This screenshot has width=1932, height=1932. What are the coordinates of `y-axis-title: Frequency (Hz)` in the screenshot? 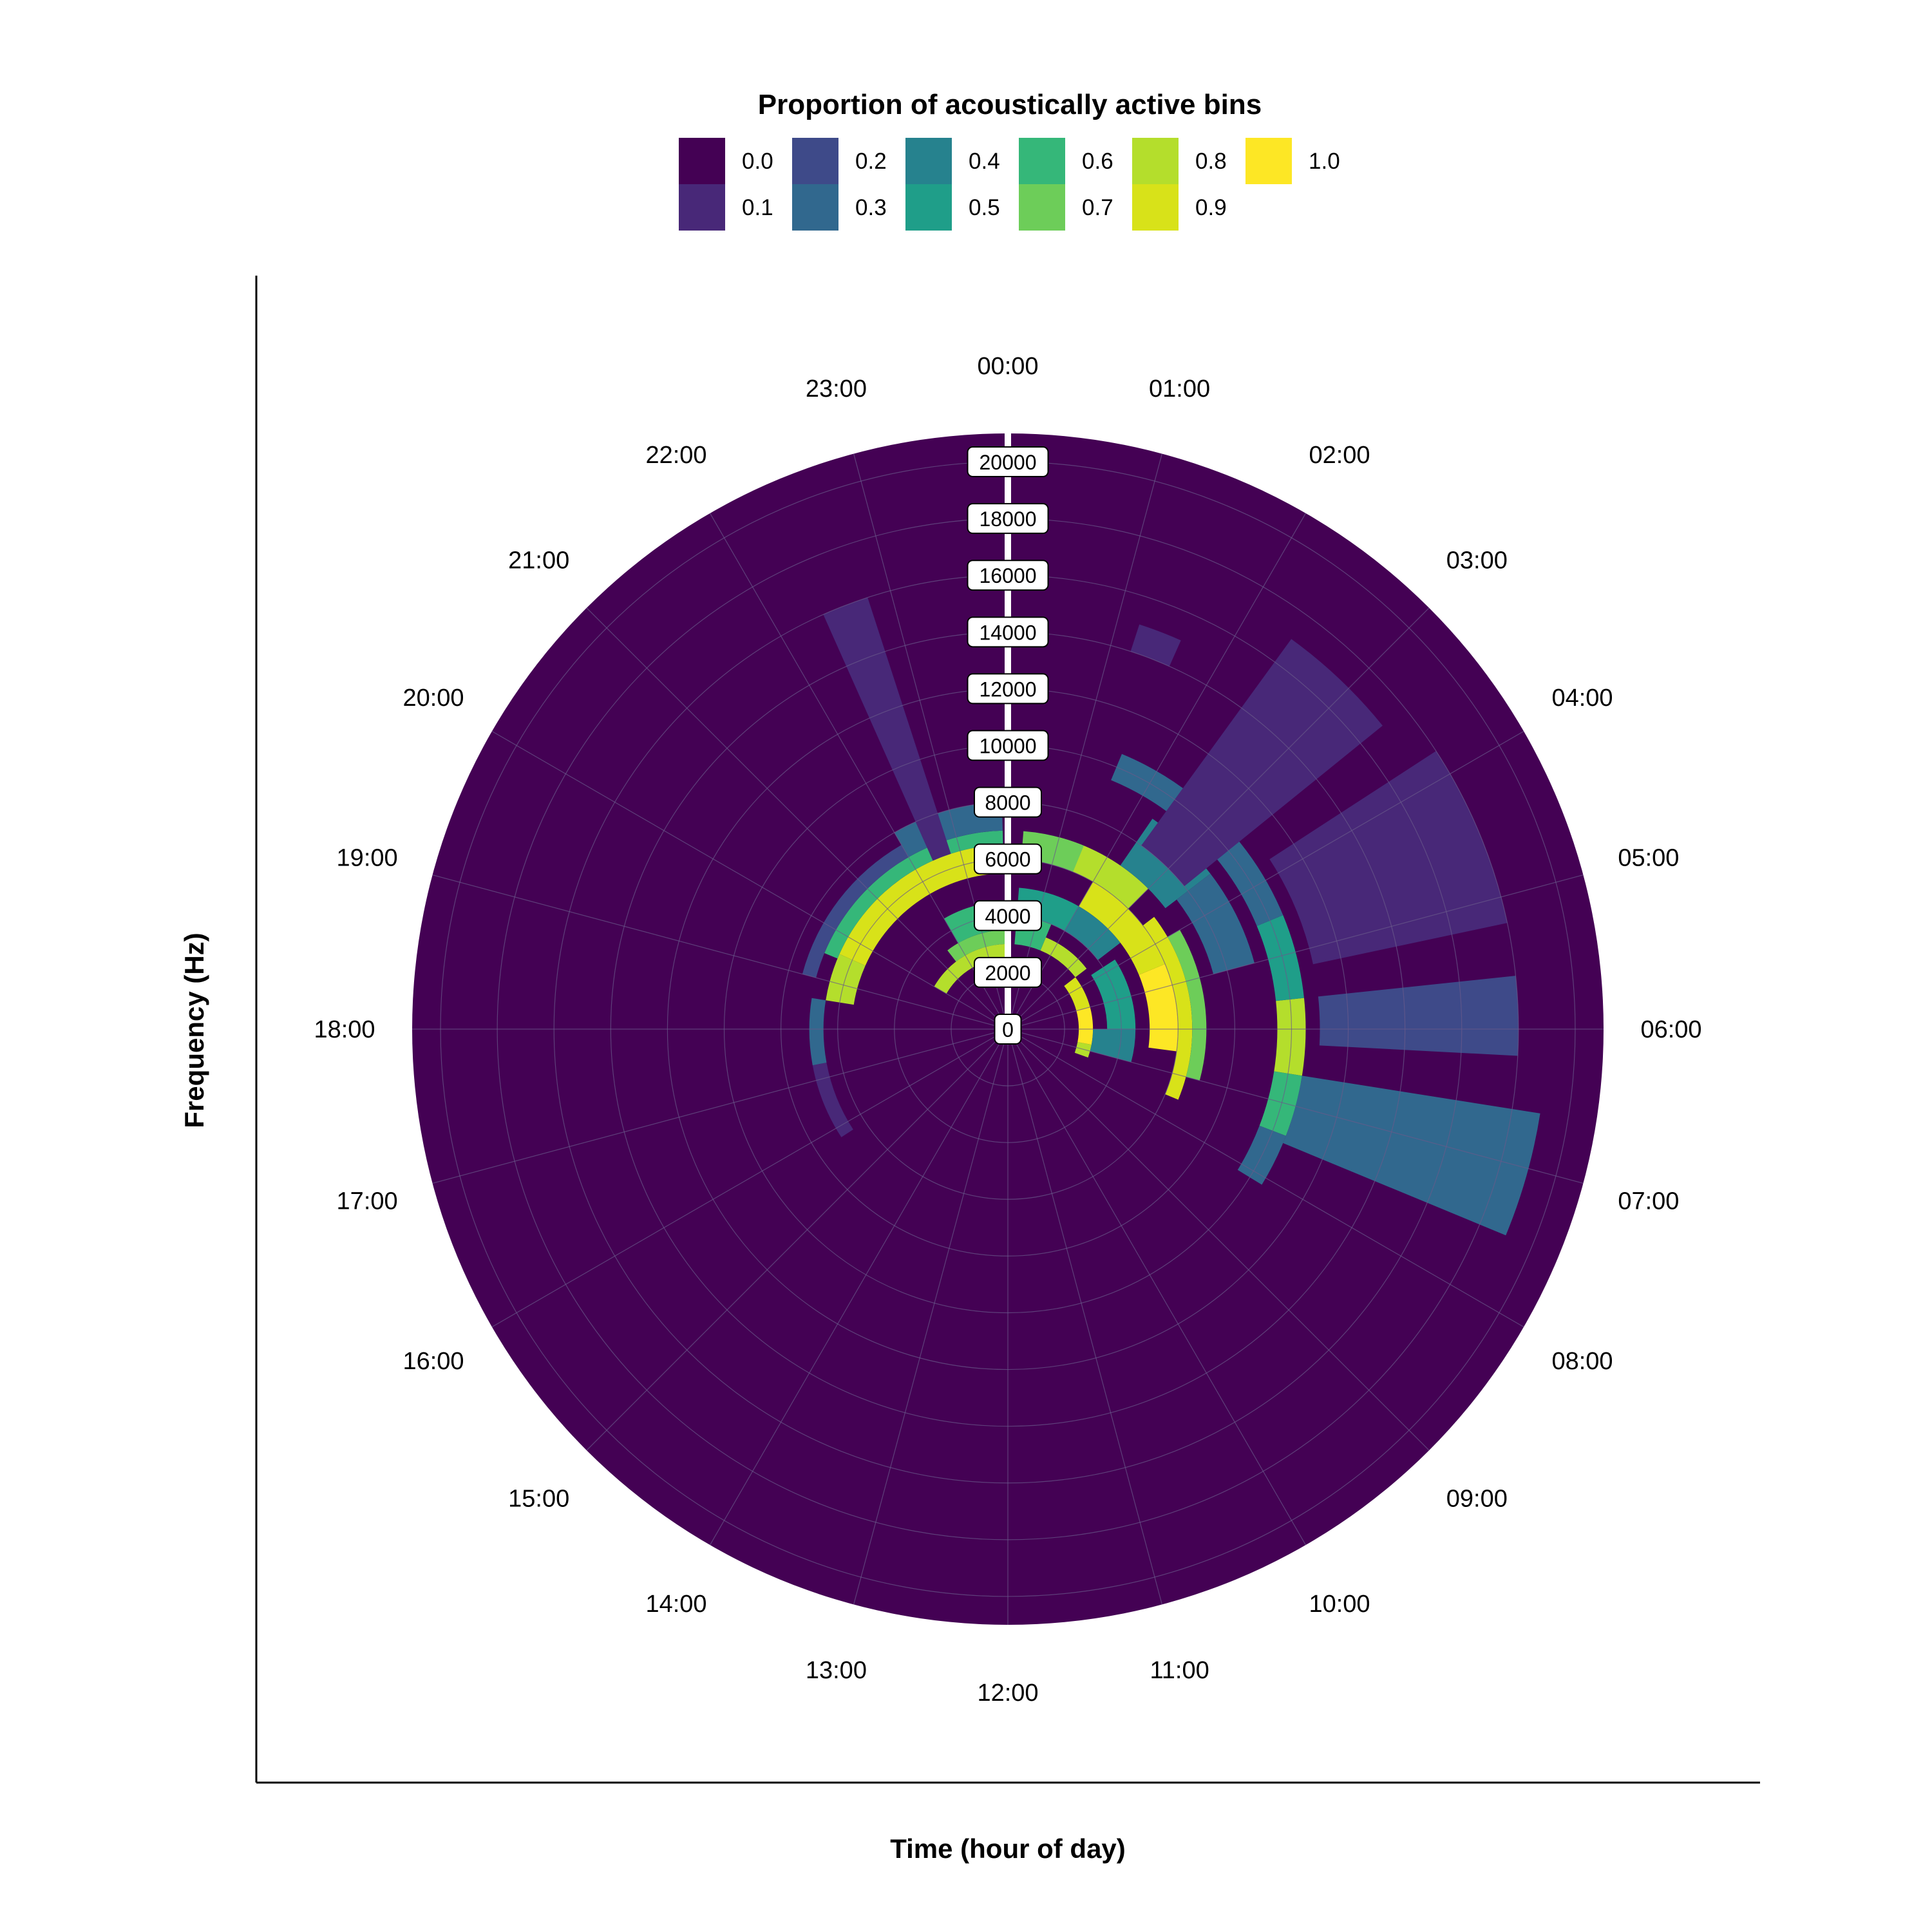 It's located at (194, 1030).